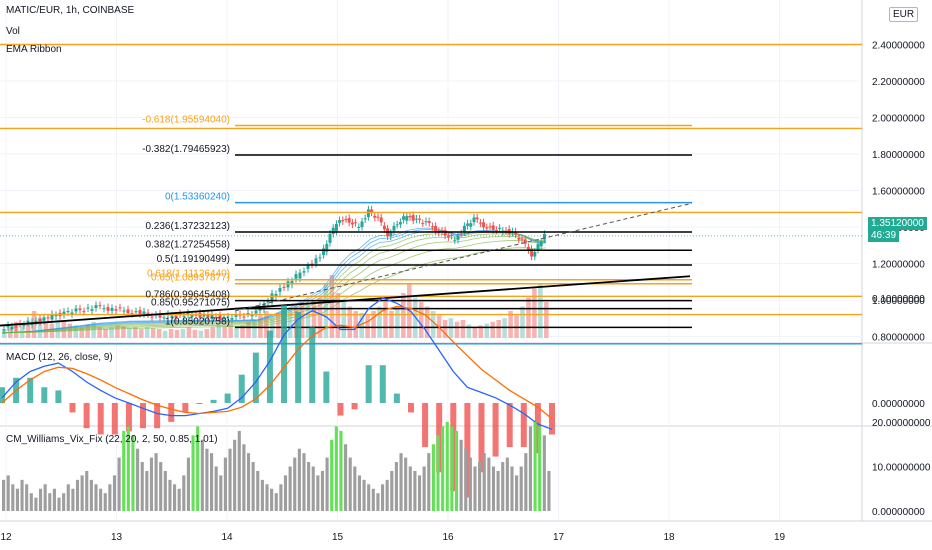 This screenshot has width=932, height=550. Describe the element at coordinates (187, 295) in the screenshot. I see `fib-level-label: 0.786(0.99645408)` at that location.